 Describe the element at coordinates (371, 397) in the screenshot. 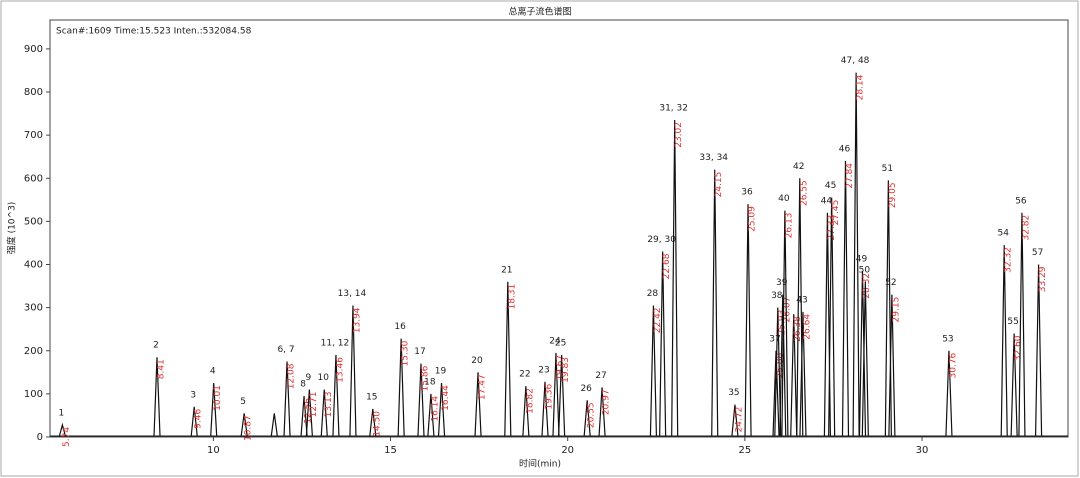

I see `peak-label: 15` at that location.